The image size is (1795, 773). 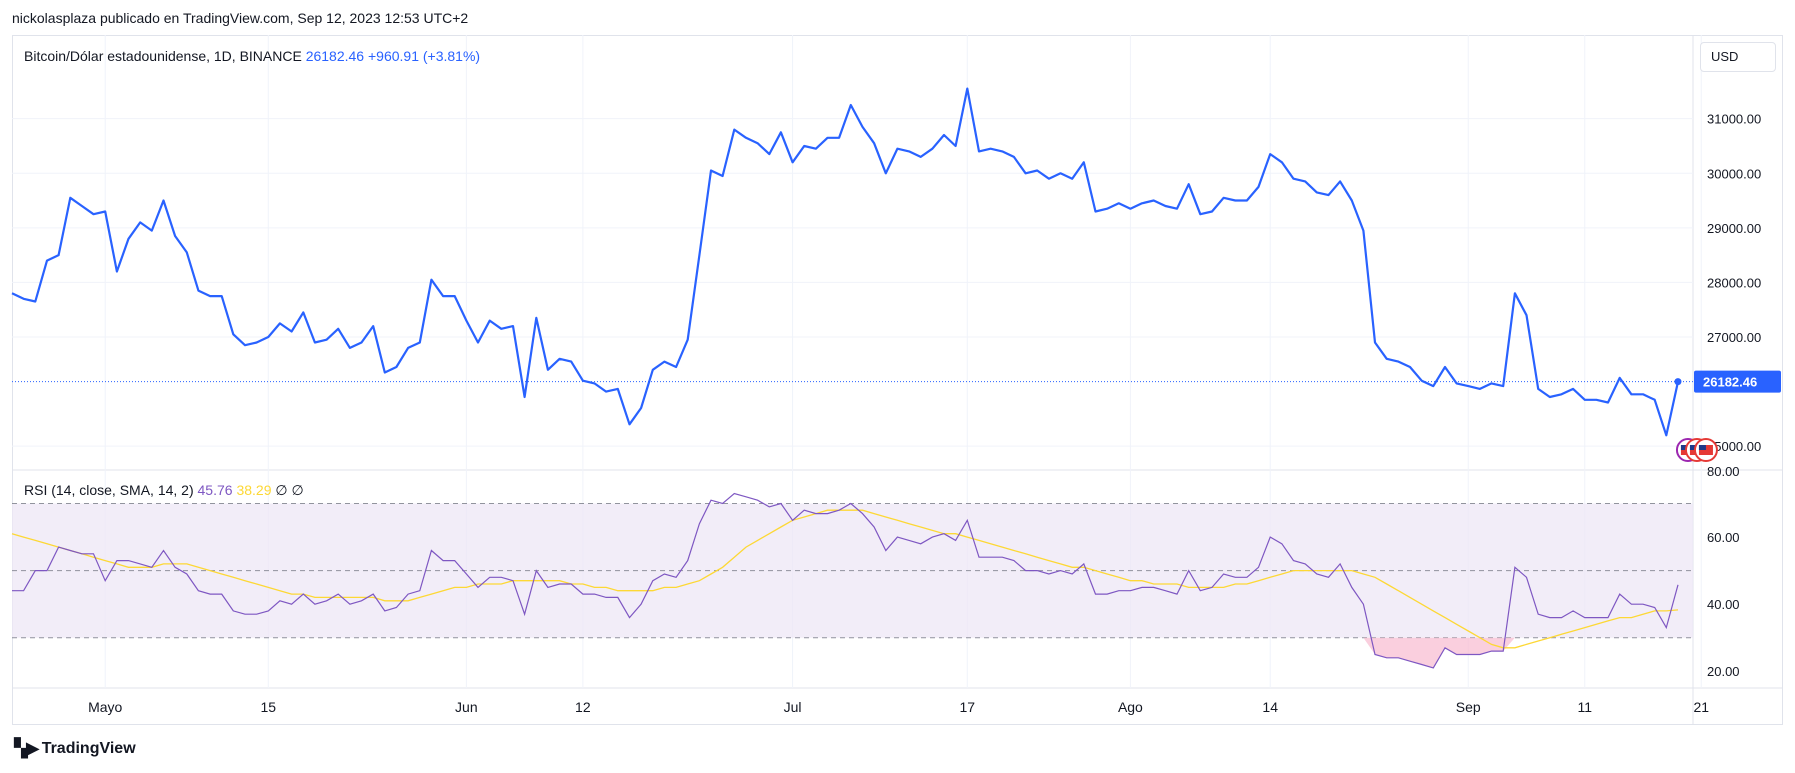 What do you see at coordinates (1270, 707) in the screenshot?
I see `time-tick-label: 14` at bounding box center [1270, 707].